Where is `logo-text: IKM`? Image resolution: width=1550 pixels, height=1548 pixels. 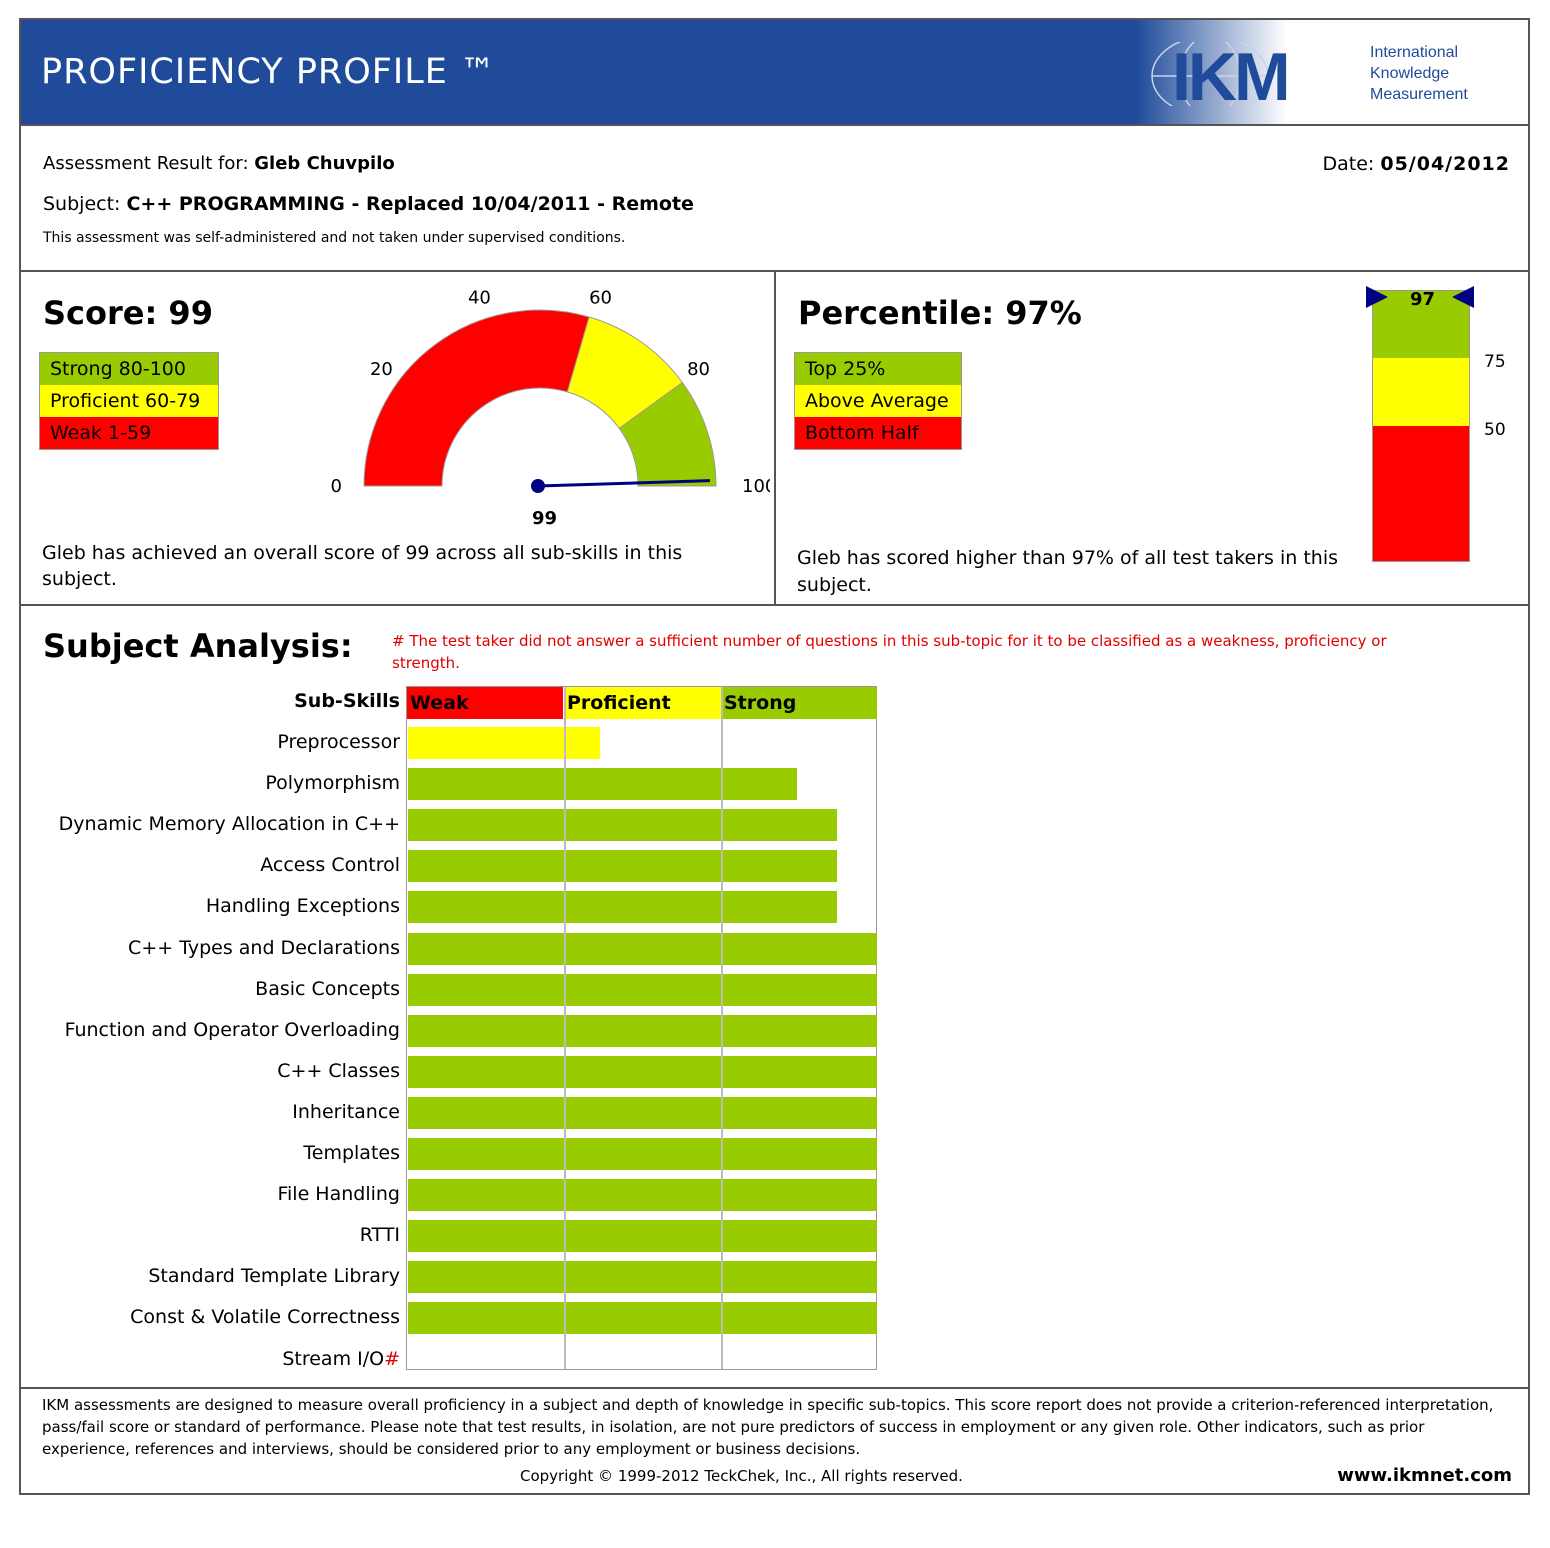
logo-text: IKM is located at coordinates (1230, 74).